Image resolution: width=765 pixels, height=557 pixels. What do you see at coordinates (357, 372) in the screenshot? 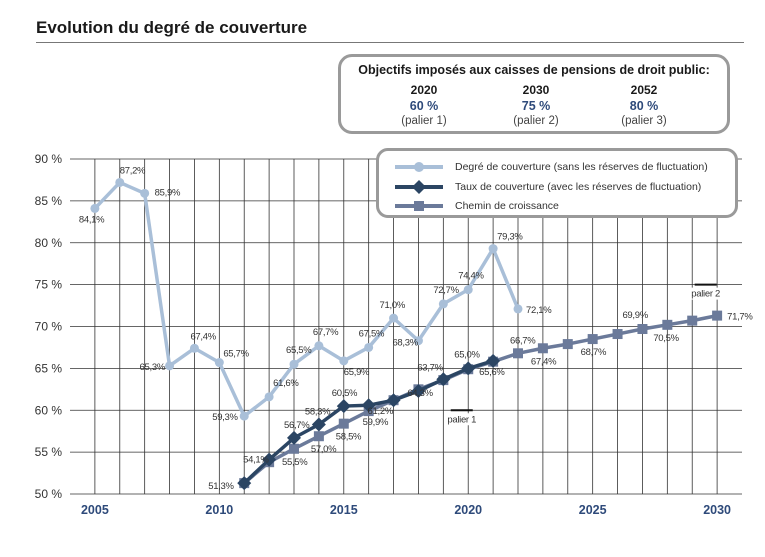
I see `data-label-degre: 65,9%` at bounding box center [357, 372].